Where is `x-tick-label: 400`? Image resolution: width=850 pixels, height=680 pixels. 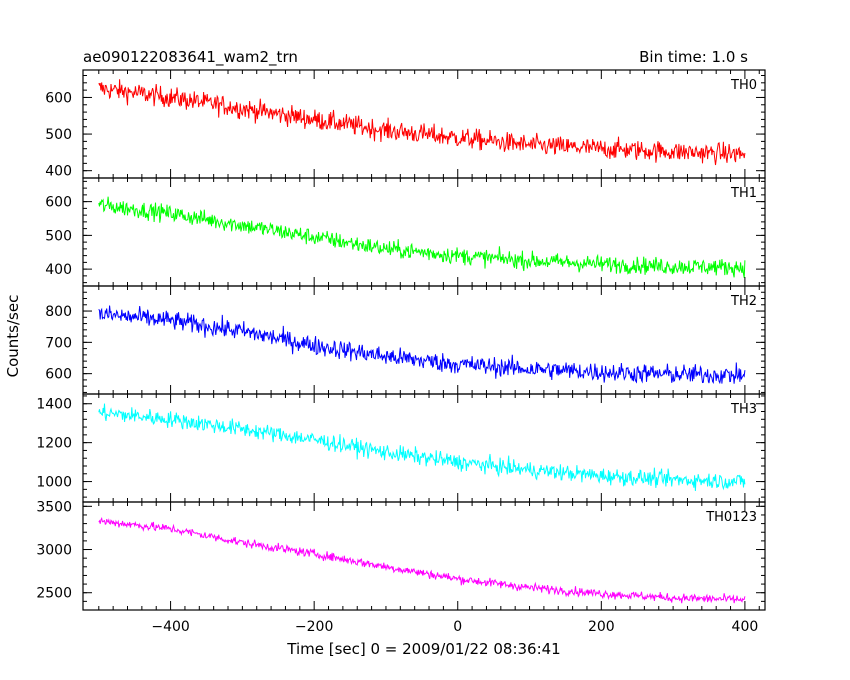 x-tick-label: 400 is located at coordinates (745, 627).